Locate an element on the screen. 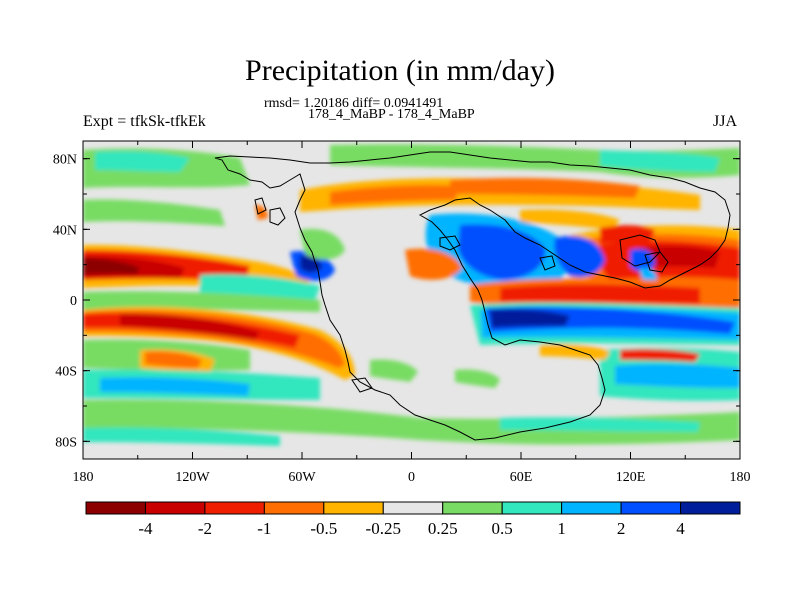 This screenshot has width=800, height=600. lon-tick-label: 60E is located at coordinates (521, 477).